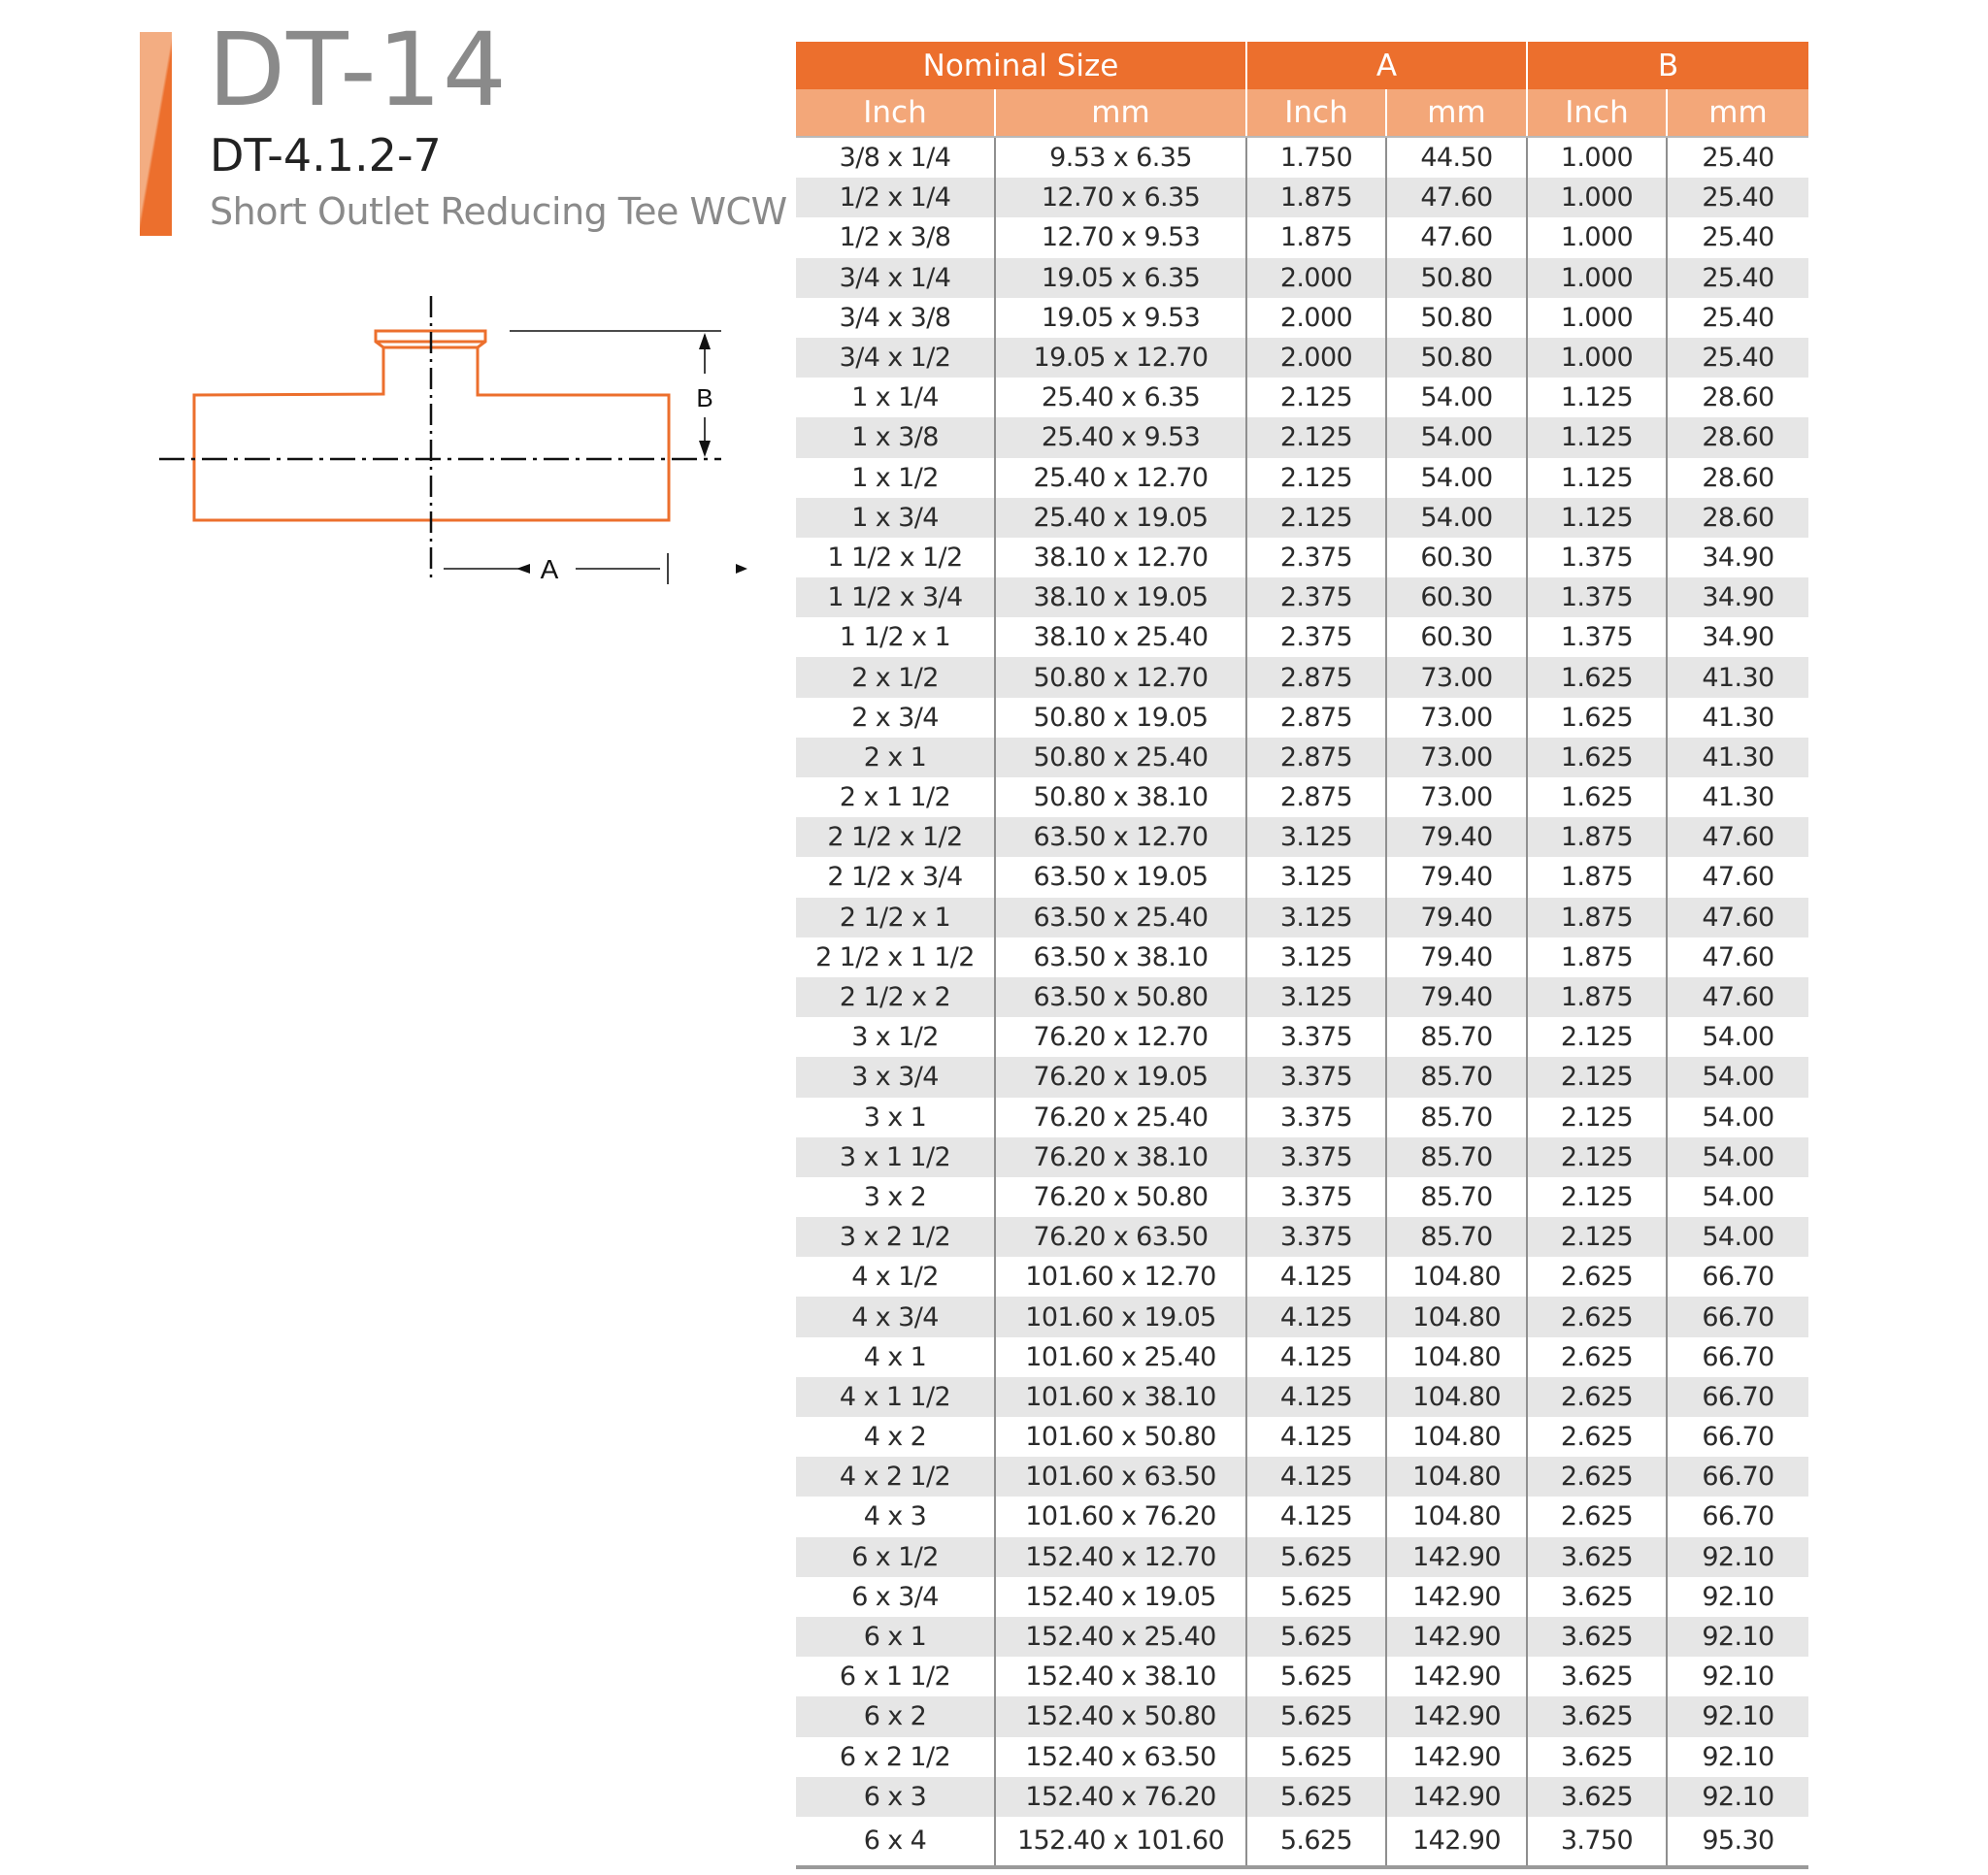 This screenshot has height=1875, width=1988. I want to click on cell-b-inch: 2.625, so click(1597, 1437).